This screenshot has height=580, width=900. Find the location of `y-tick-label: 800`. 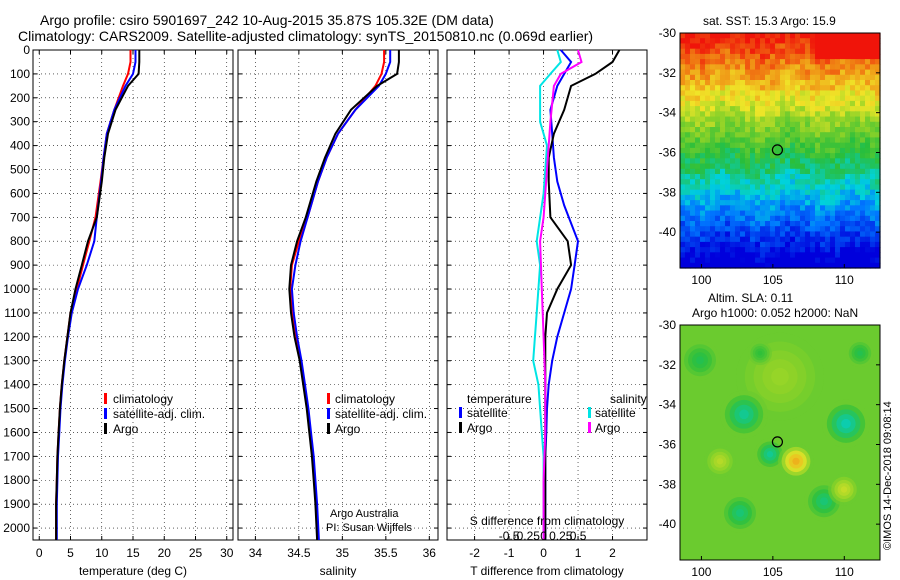

y-tick-label: 800 is located at coordinates (20, 241).